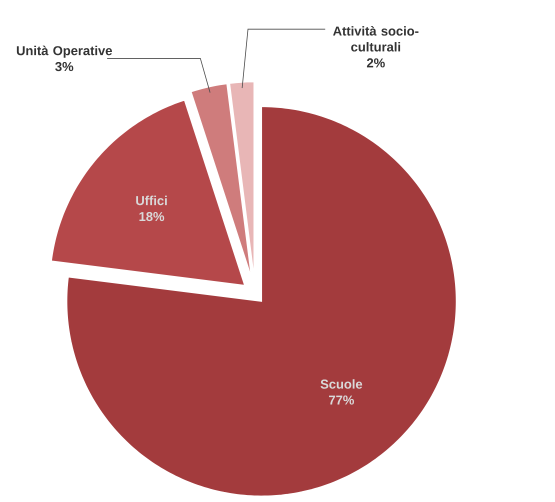 The height and width of the screenshot is (502, 555). What do you see at coordinates (64, 66) in the screenshot?
I see `data-label: 3%` at bounding box center [64, 66].